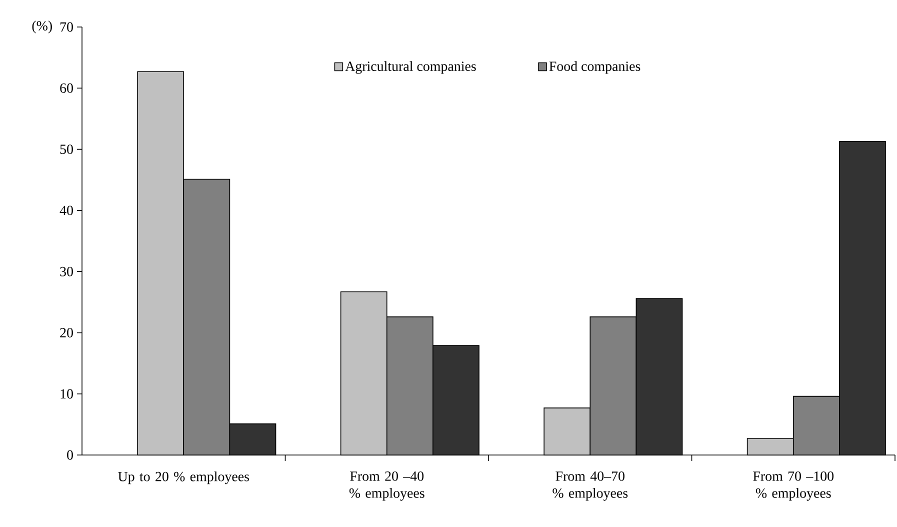 Image resolution: width=897 pixels, height=527 pixels. I want to click on y-tick-label: 60, so click(66, 88).